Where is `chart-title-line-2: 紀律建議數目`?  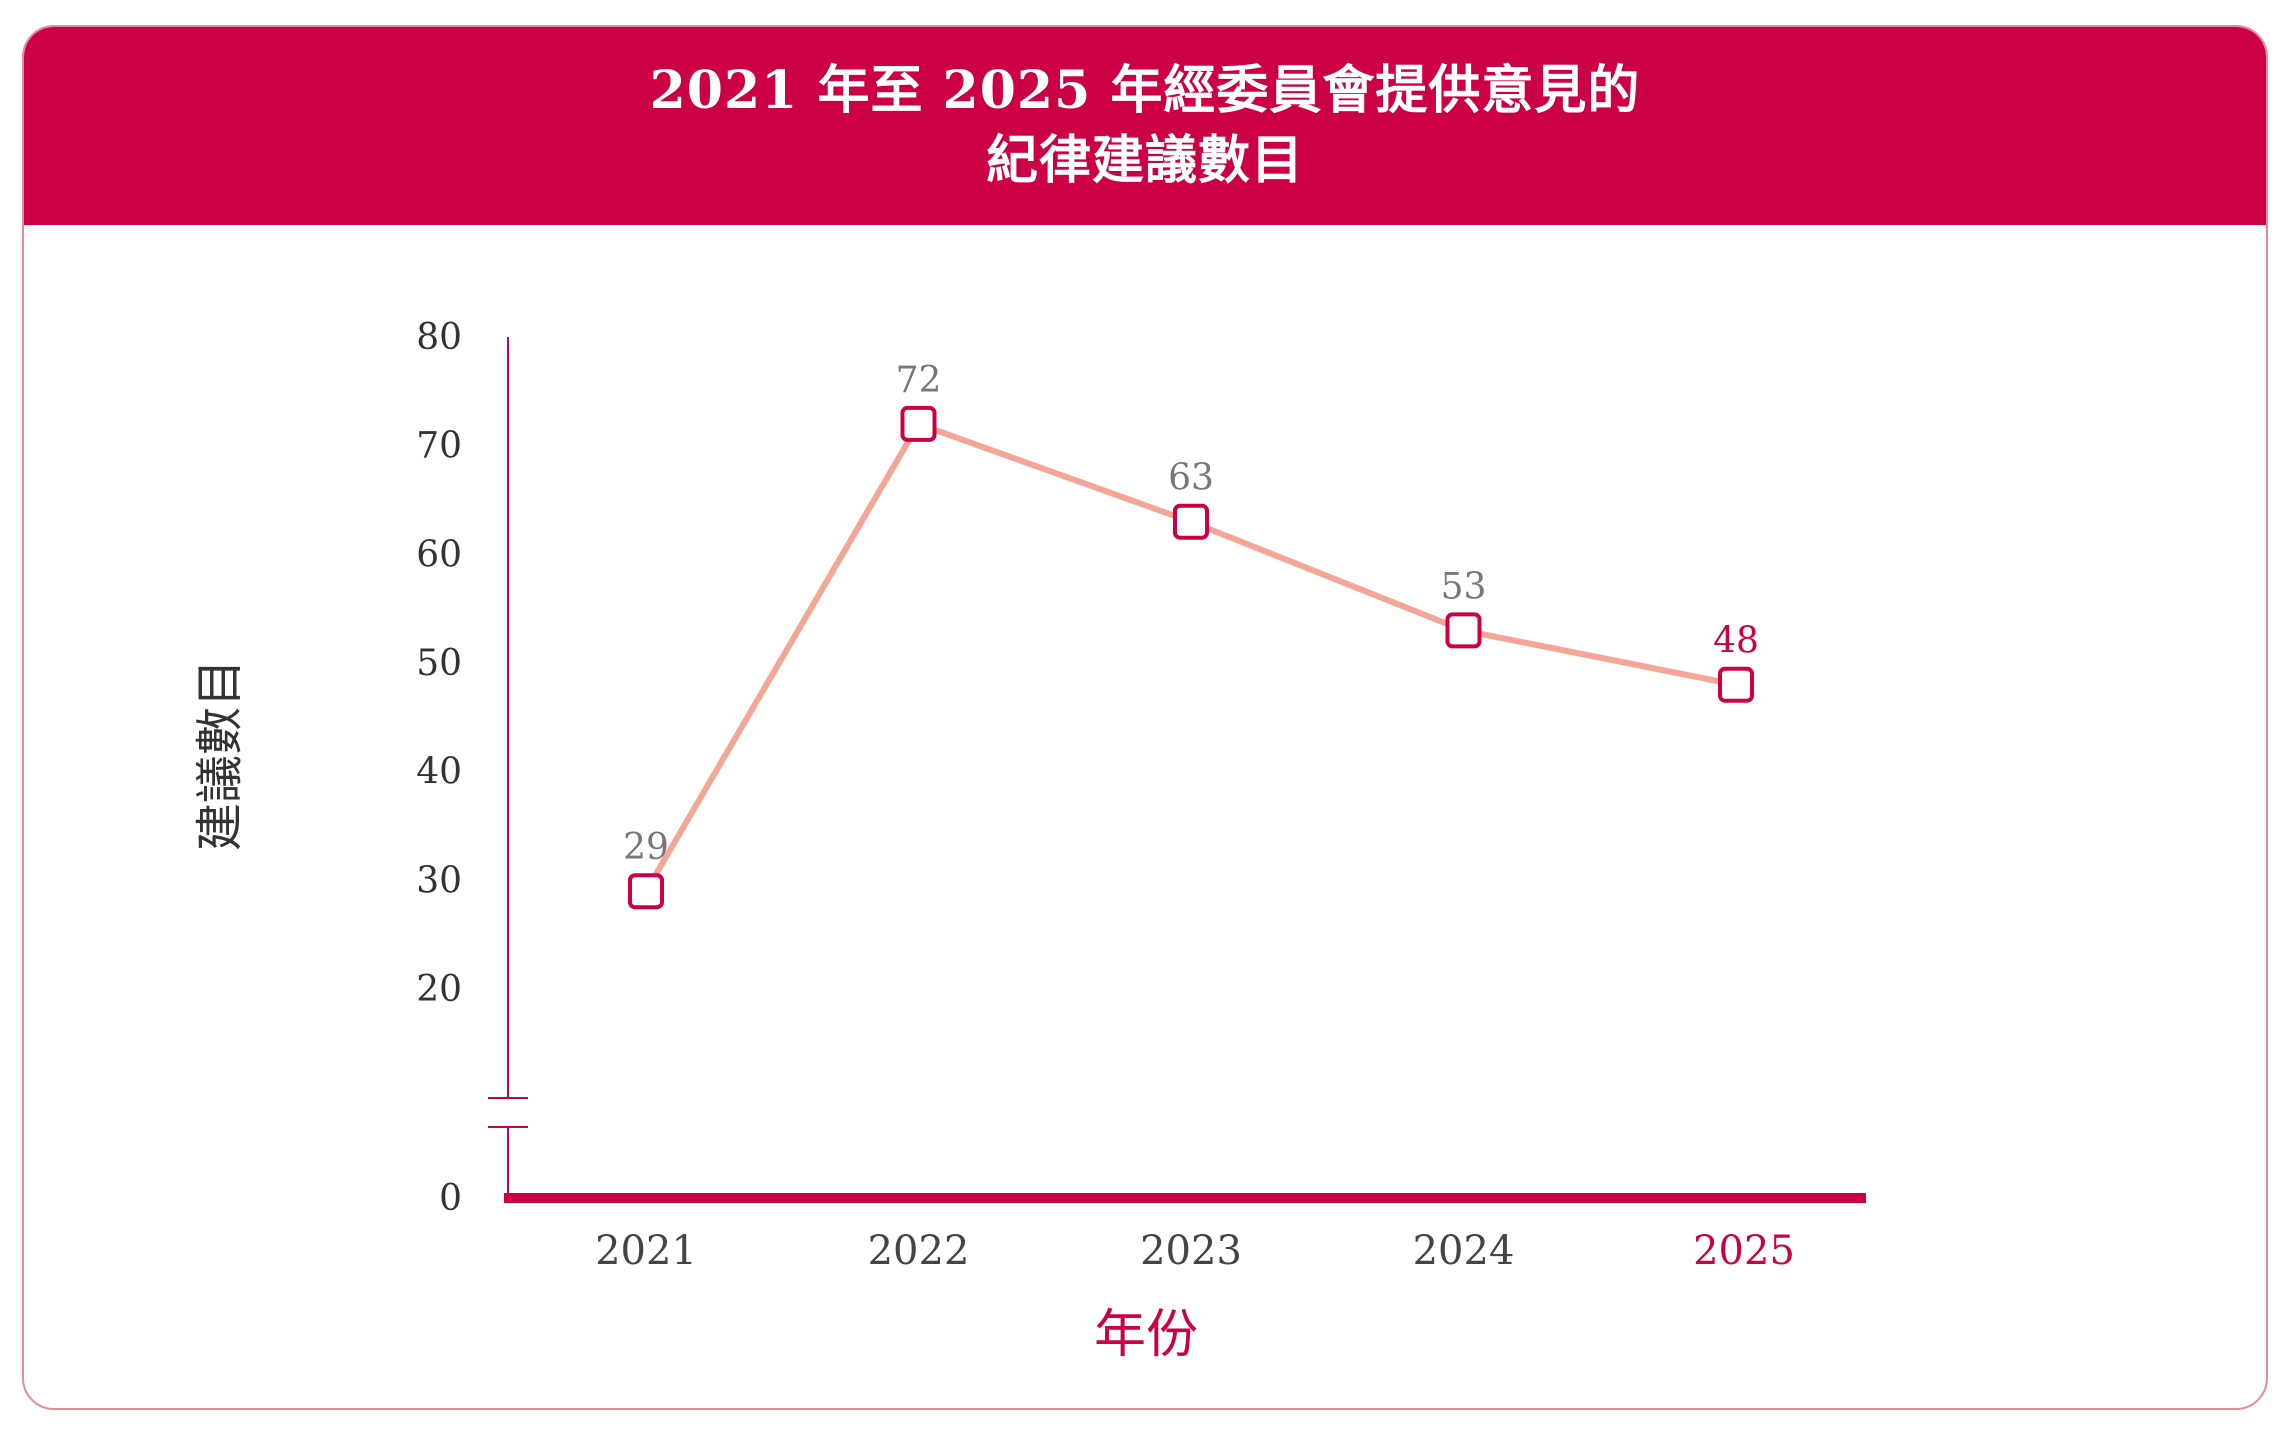 chart-title-line-2: 紀律建議數目 is located at coordinates (1144, 160).